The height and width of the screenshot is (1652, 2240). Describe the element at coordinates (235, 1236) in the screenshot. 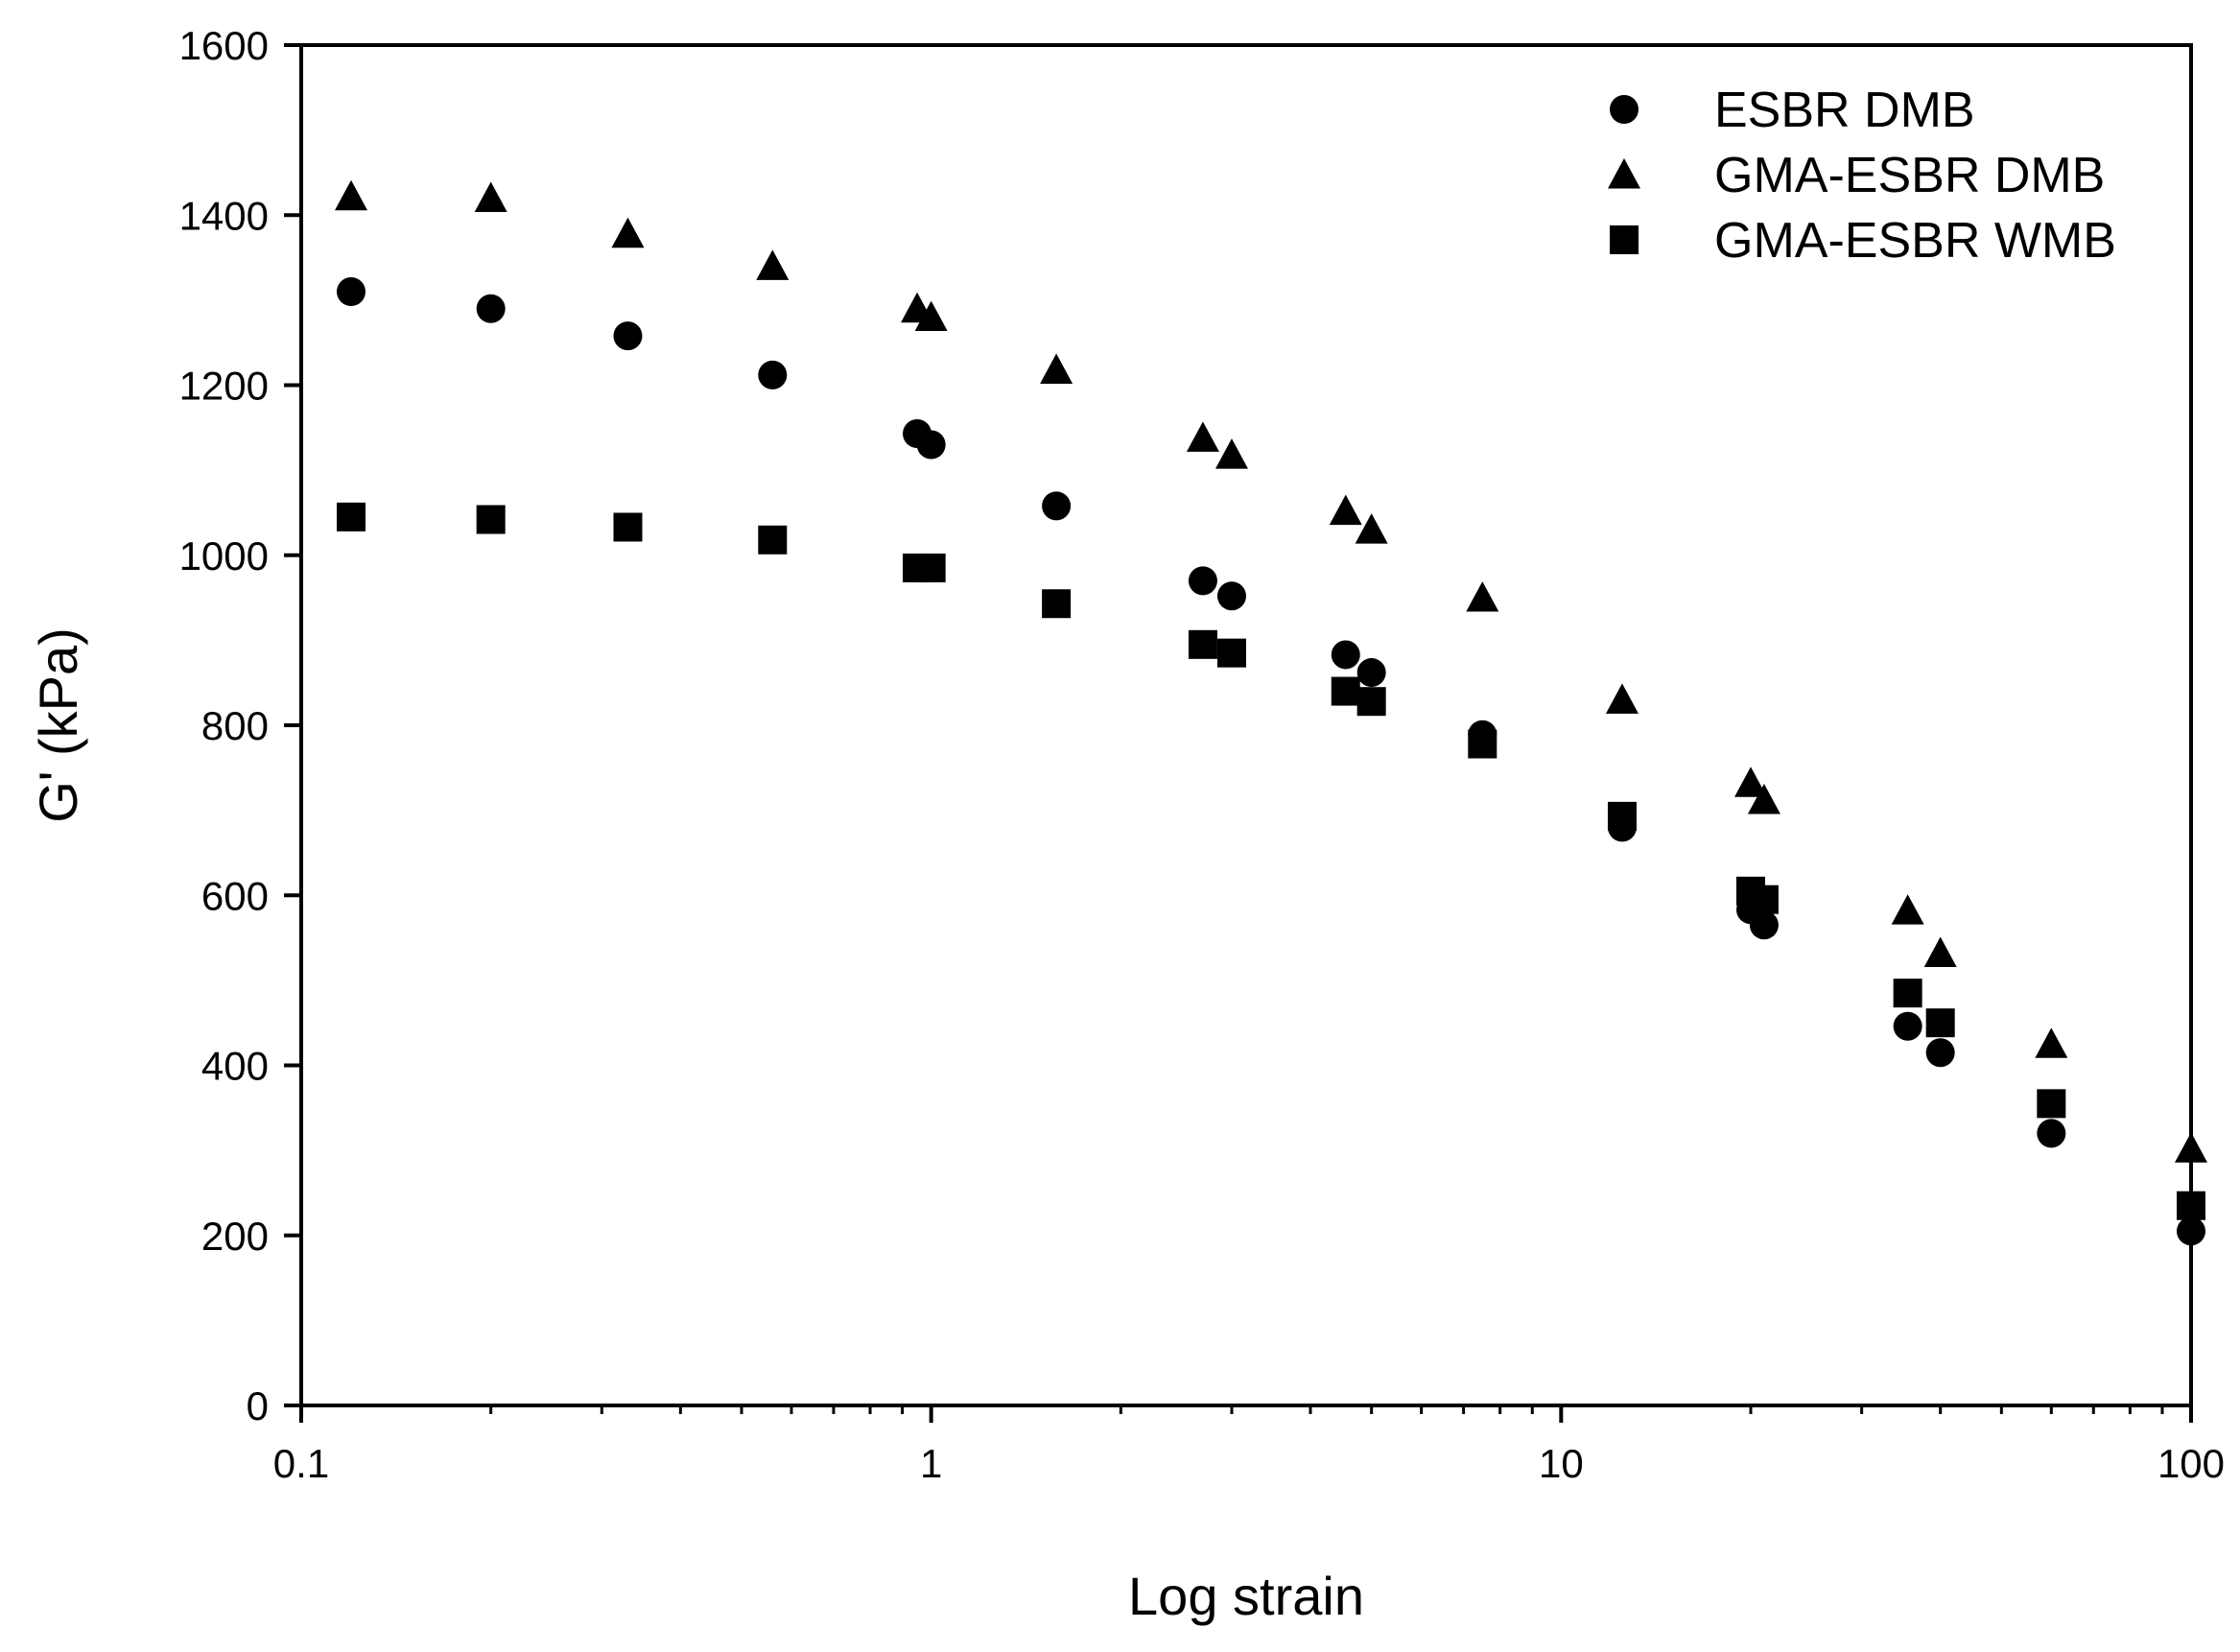

I see `y-tick-label: 200` at that location.